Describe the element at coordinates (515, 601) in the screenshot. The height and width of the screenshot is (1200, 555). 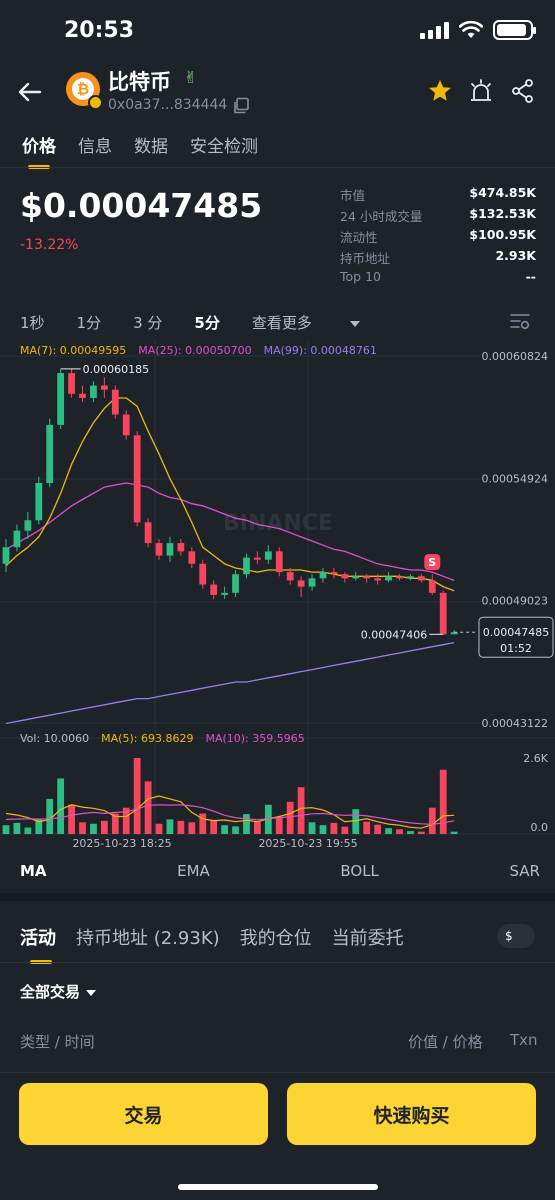
I see `y-axis-label: 0.00049023` at that location.